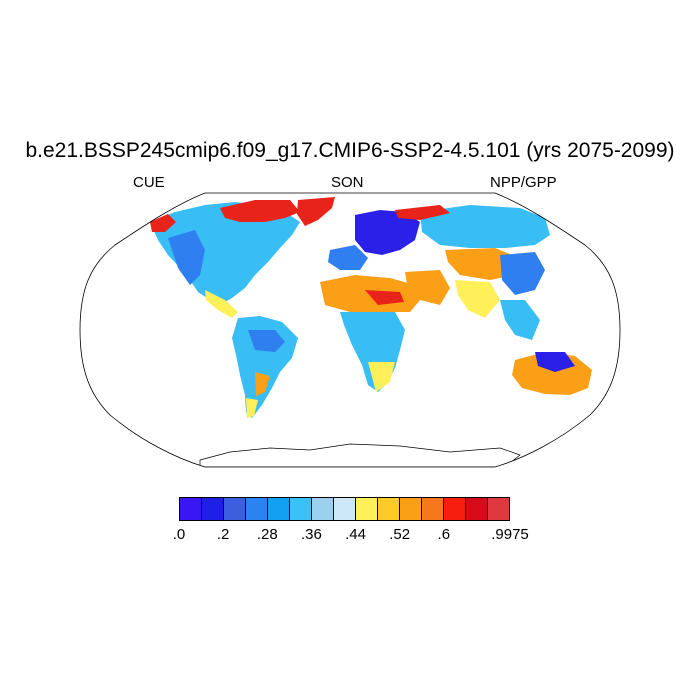 This screenshot has height=700, width=700. Describe the element at coordinates (422, 212) in the screenshot. I see `russia-north-region` at that location.